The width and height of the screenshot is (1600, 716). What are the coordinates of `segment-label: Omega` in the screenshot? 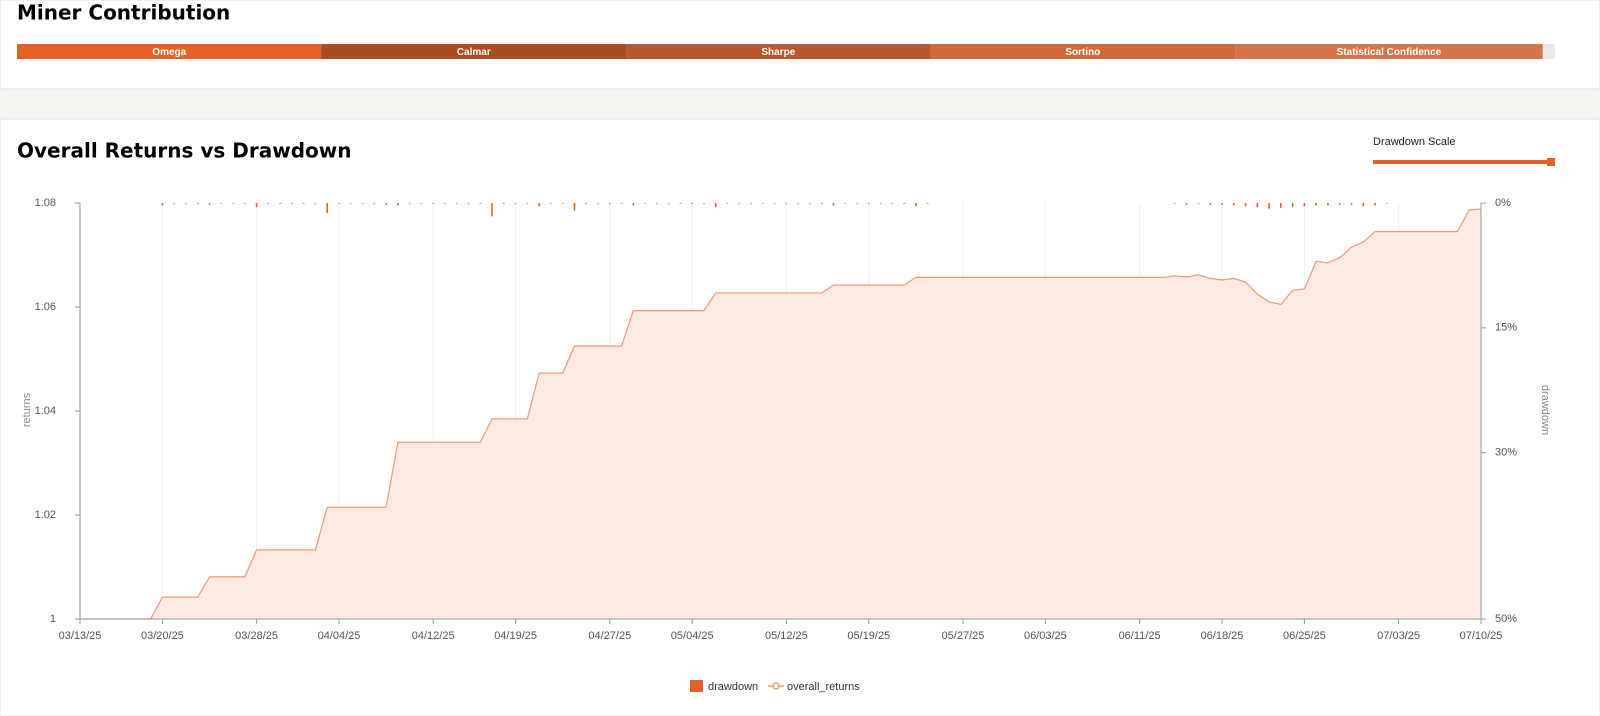 It's located at (169, 52).